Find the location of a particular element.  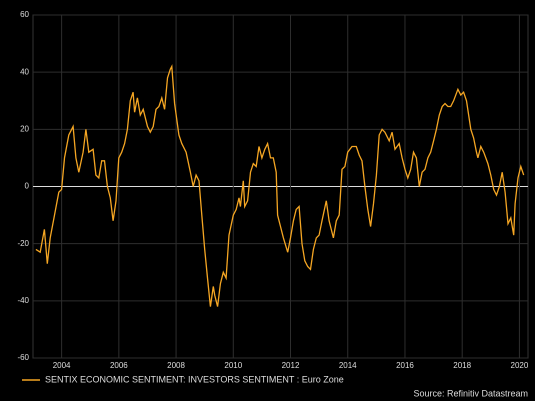

y-tick-label: -40 is located at coordinates (23, 300).